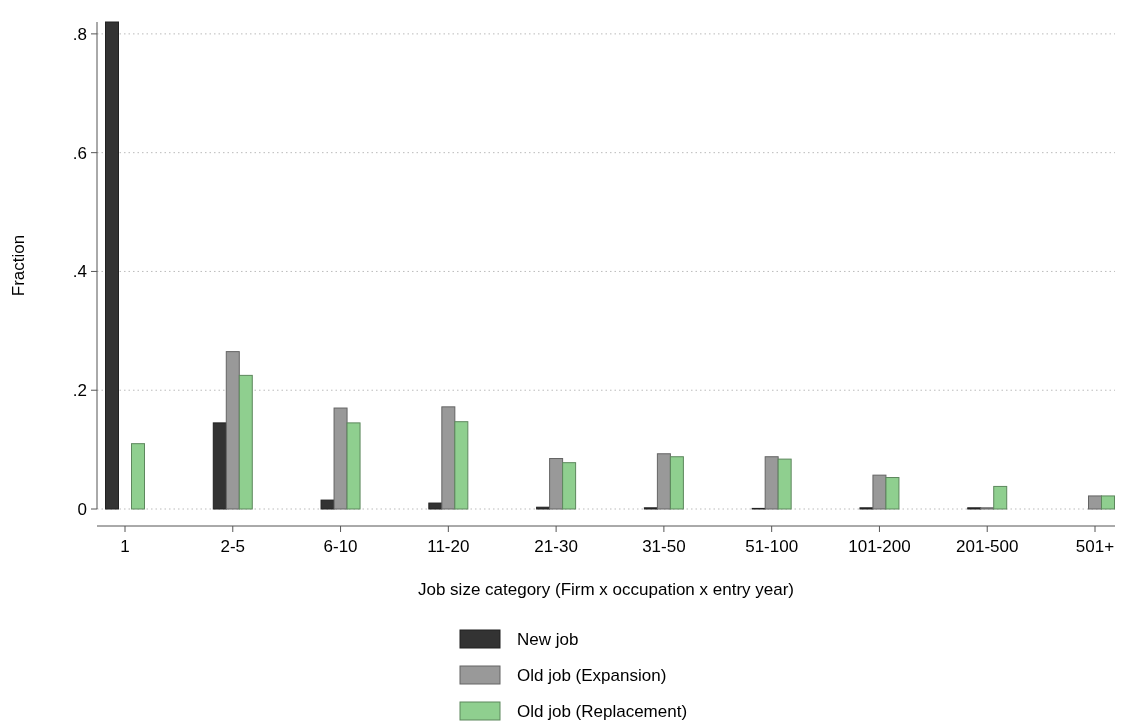 This screenshot has height=727, width=1133. Describe the element at coordinates (233, 546) in the screenshot. I see `x-tick-label: 2-5` at that location.